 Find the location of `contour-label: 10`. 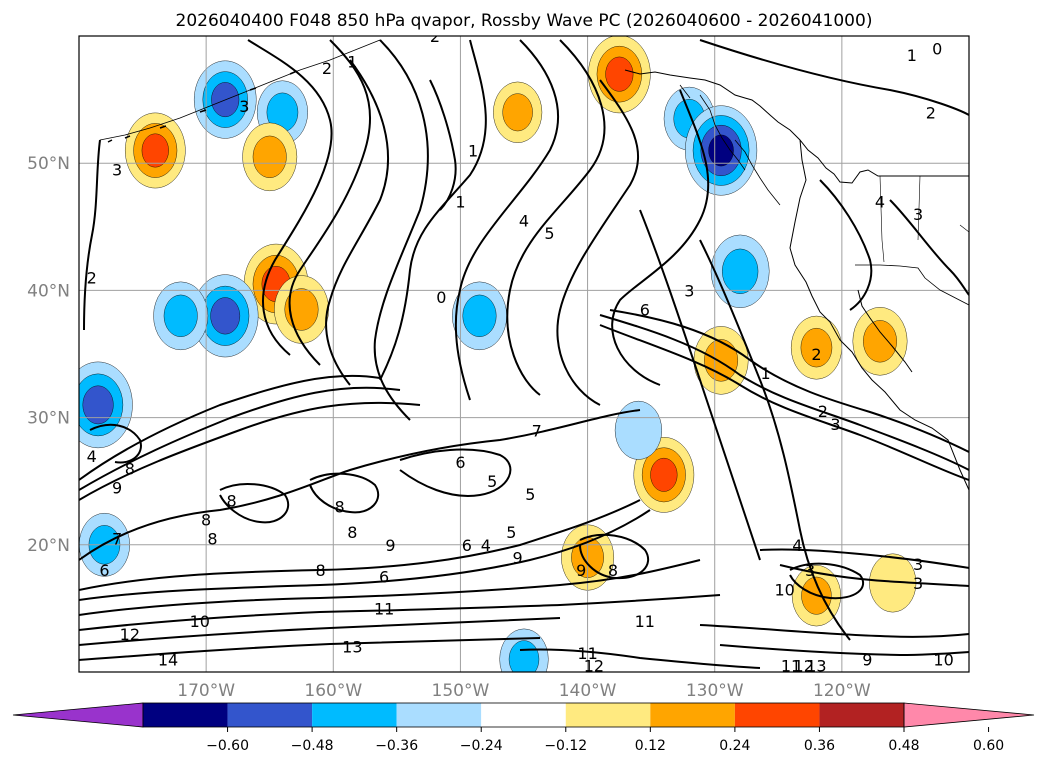

contour-label: 10 is located at coordinates (943, 659).